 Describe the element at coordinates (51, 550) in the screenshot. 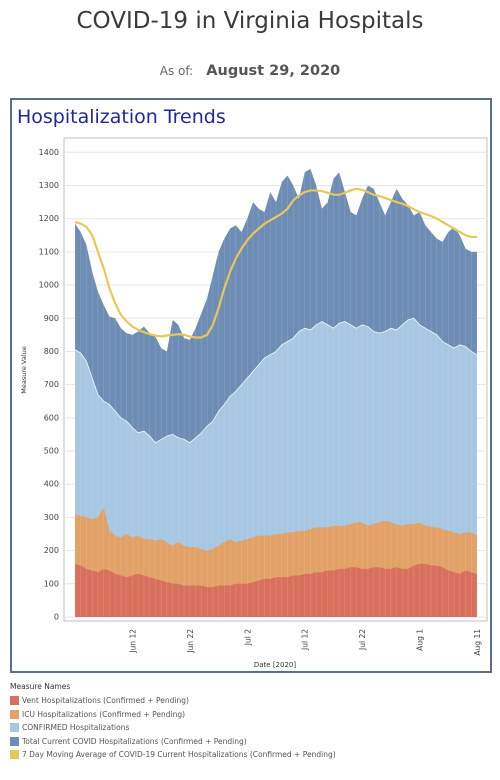

I see `y-tick-label: 200` at that location.